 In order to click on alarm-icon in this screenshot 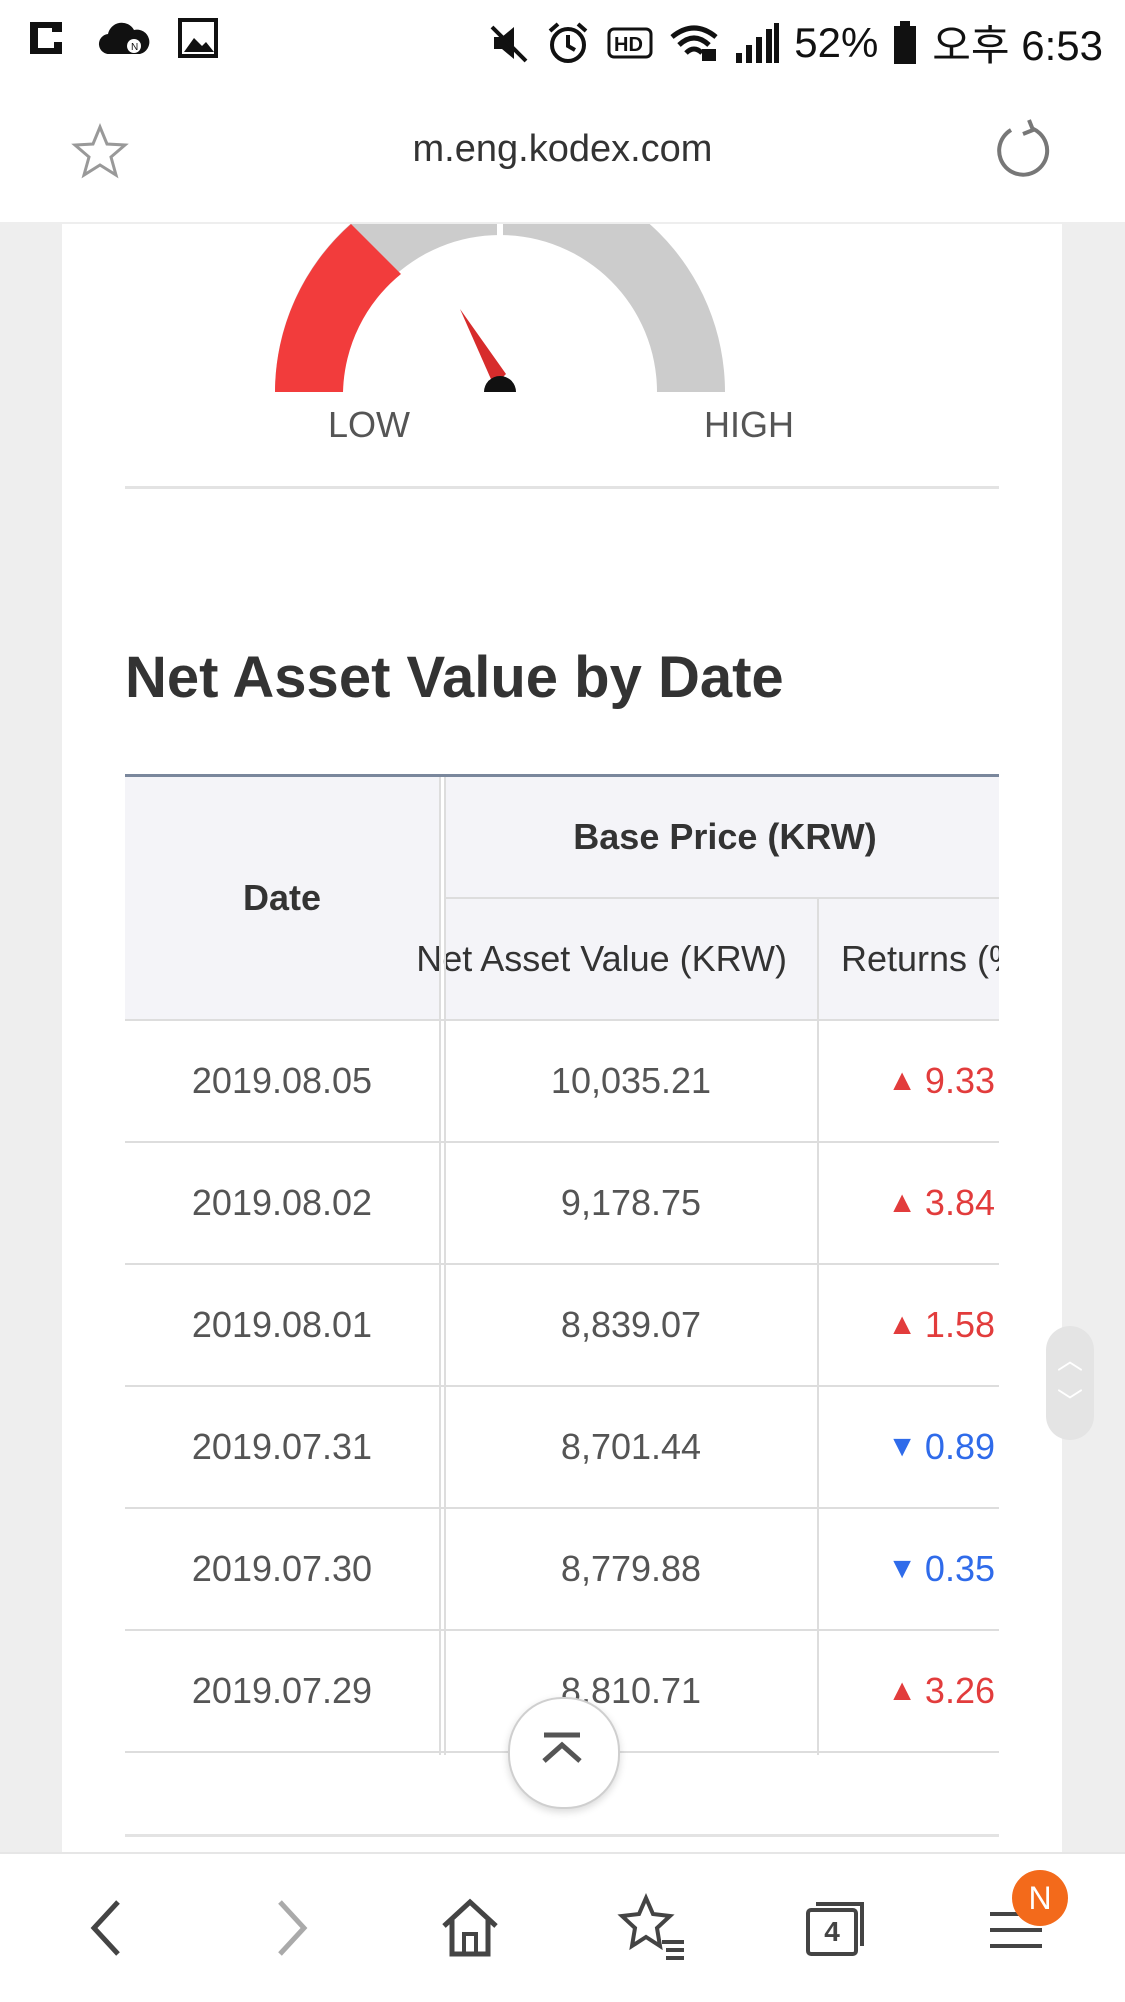, I will do `click(568, 42)`.